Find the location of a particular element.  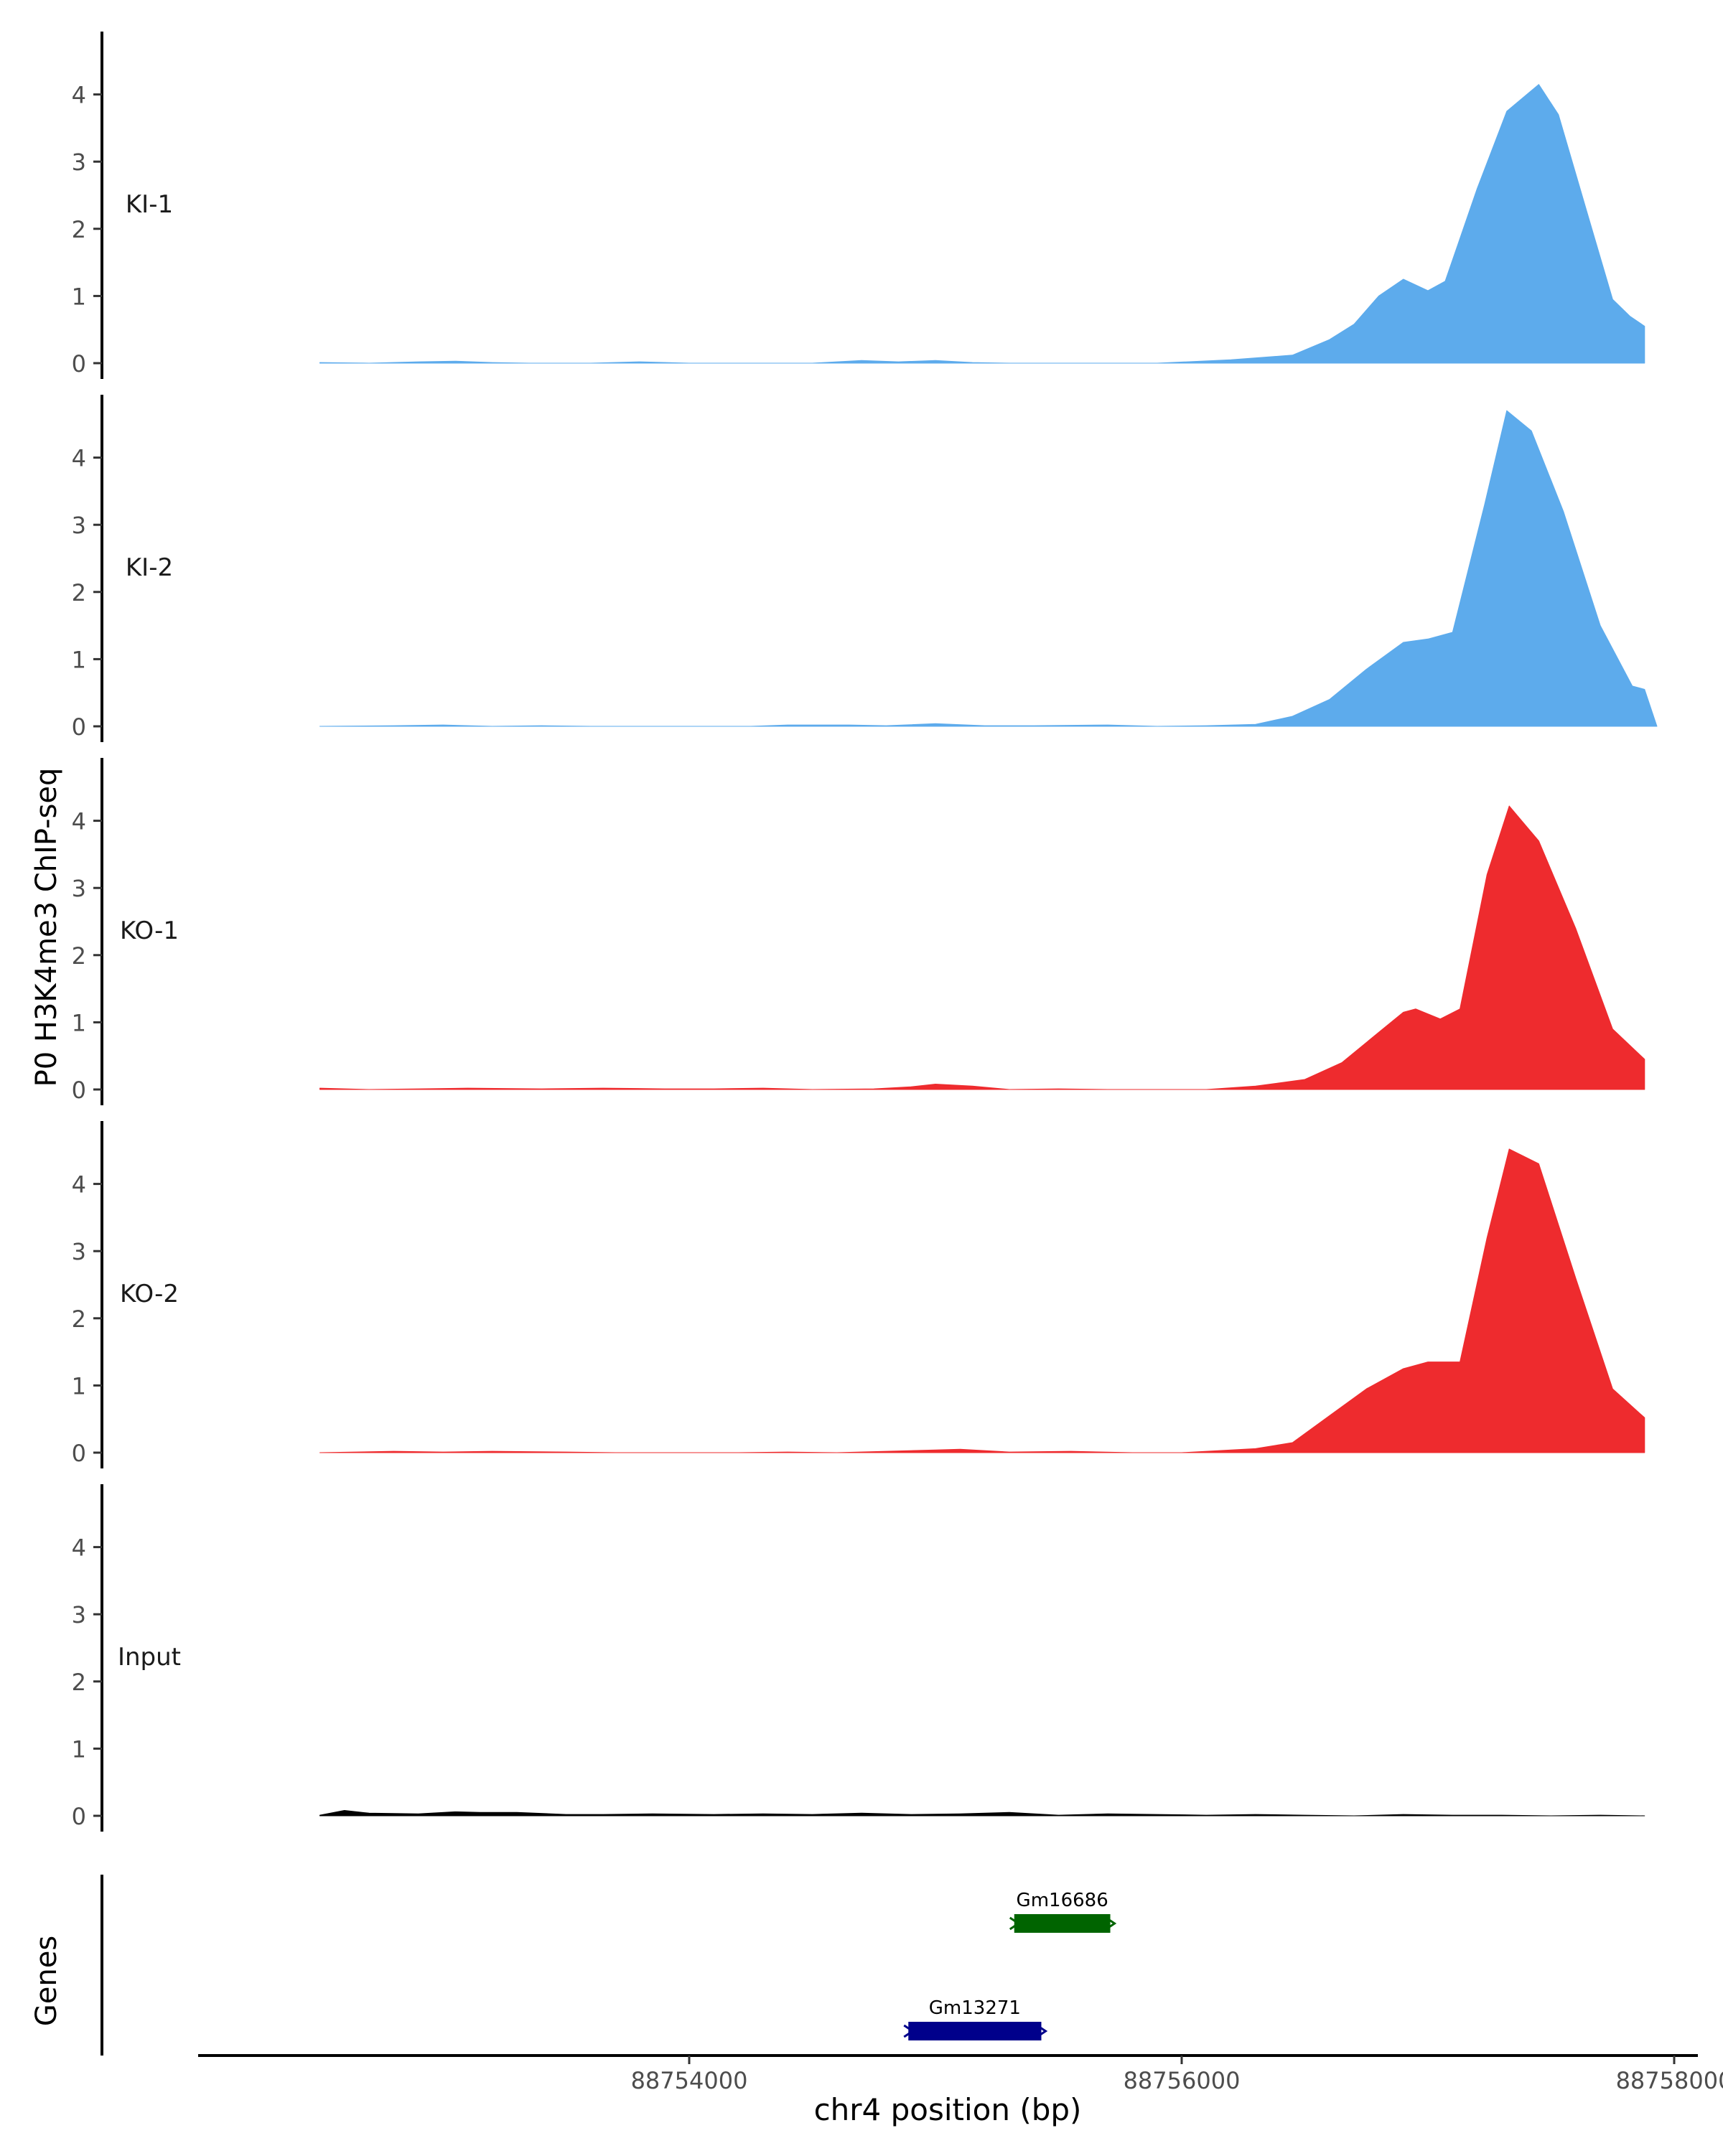

track-label: KO-2 is located at coordinates (149, 1294).